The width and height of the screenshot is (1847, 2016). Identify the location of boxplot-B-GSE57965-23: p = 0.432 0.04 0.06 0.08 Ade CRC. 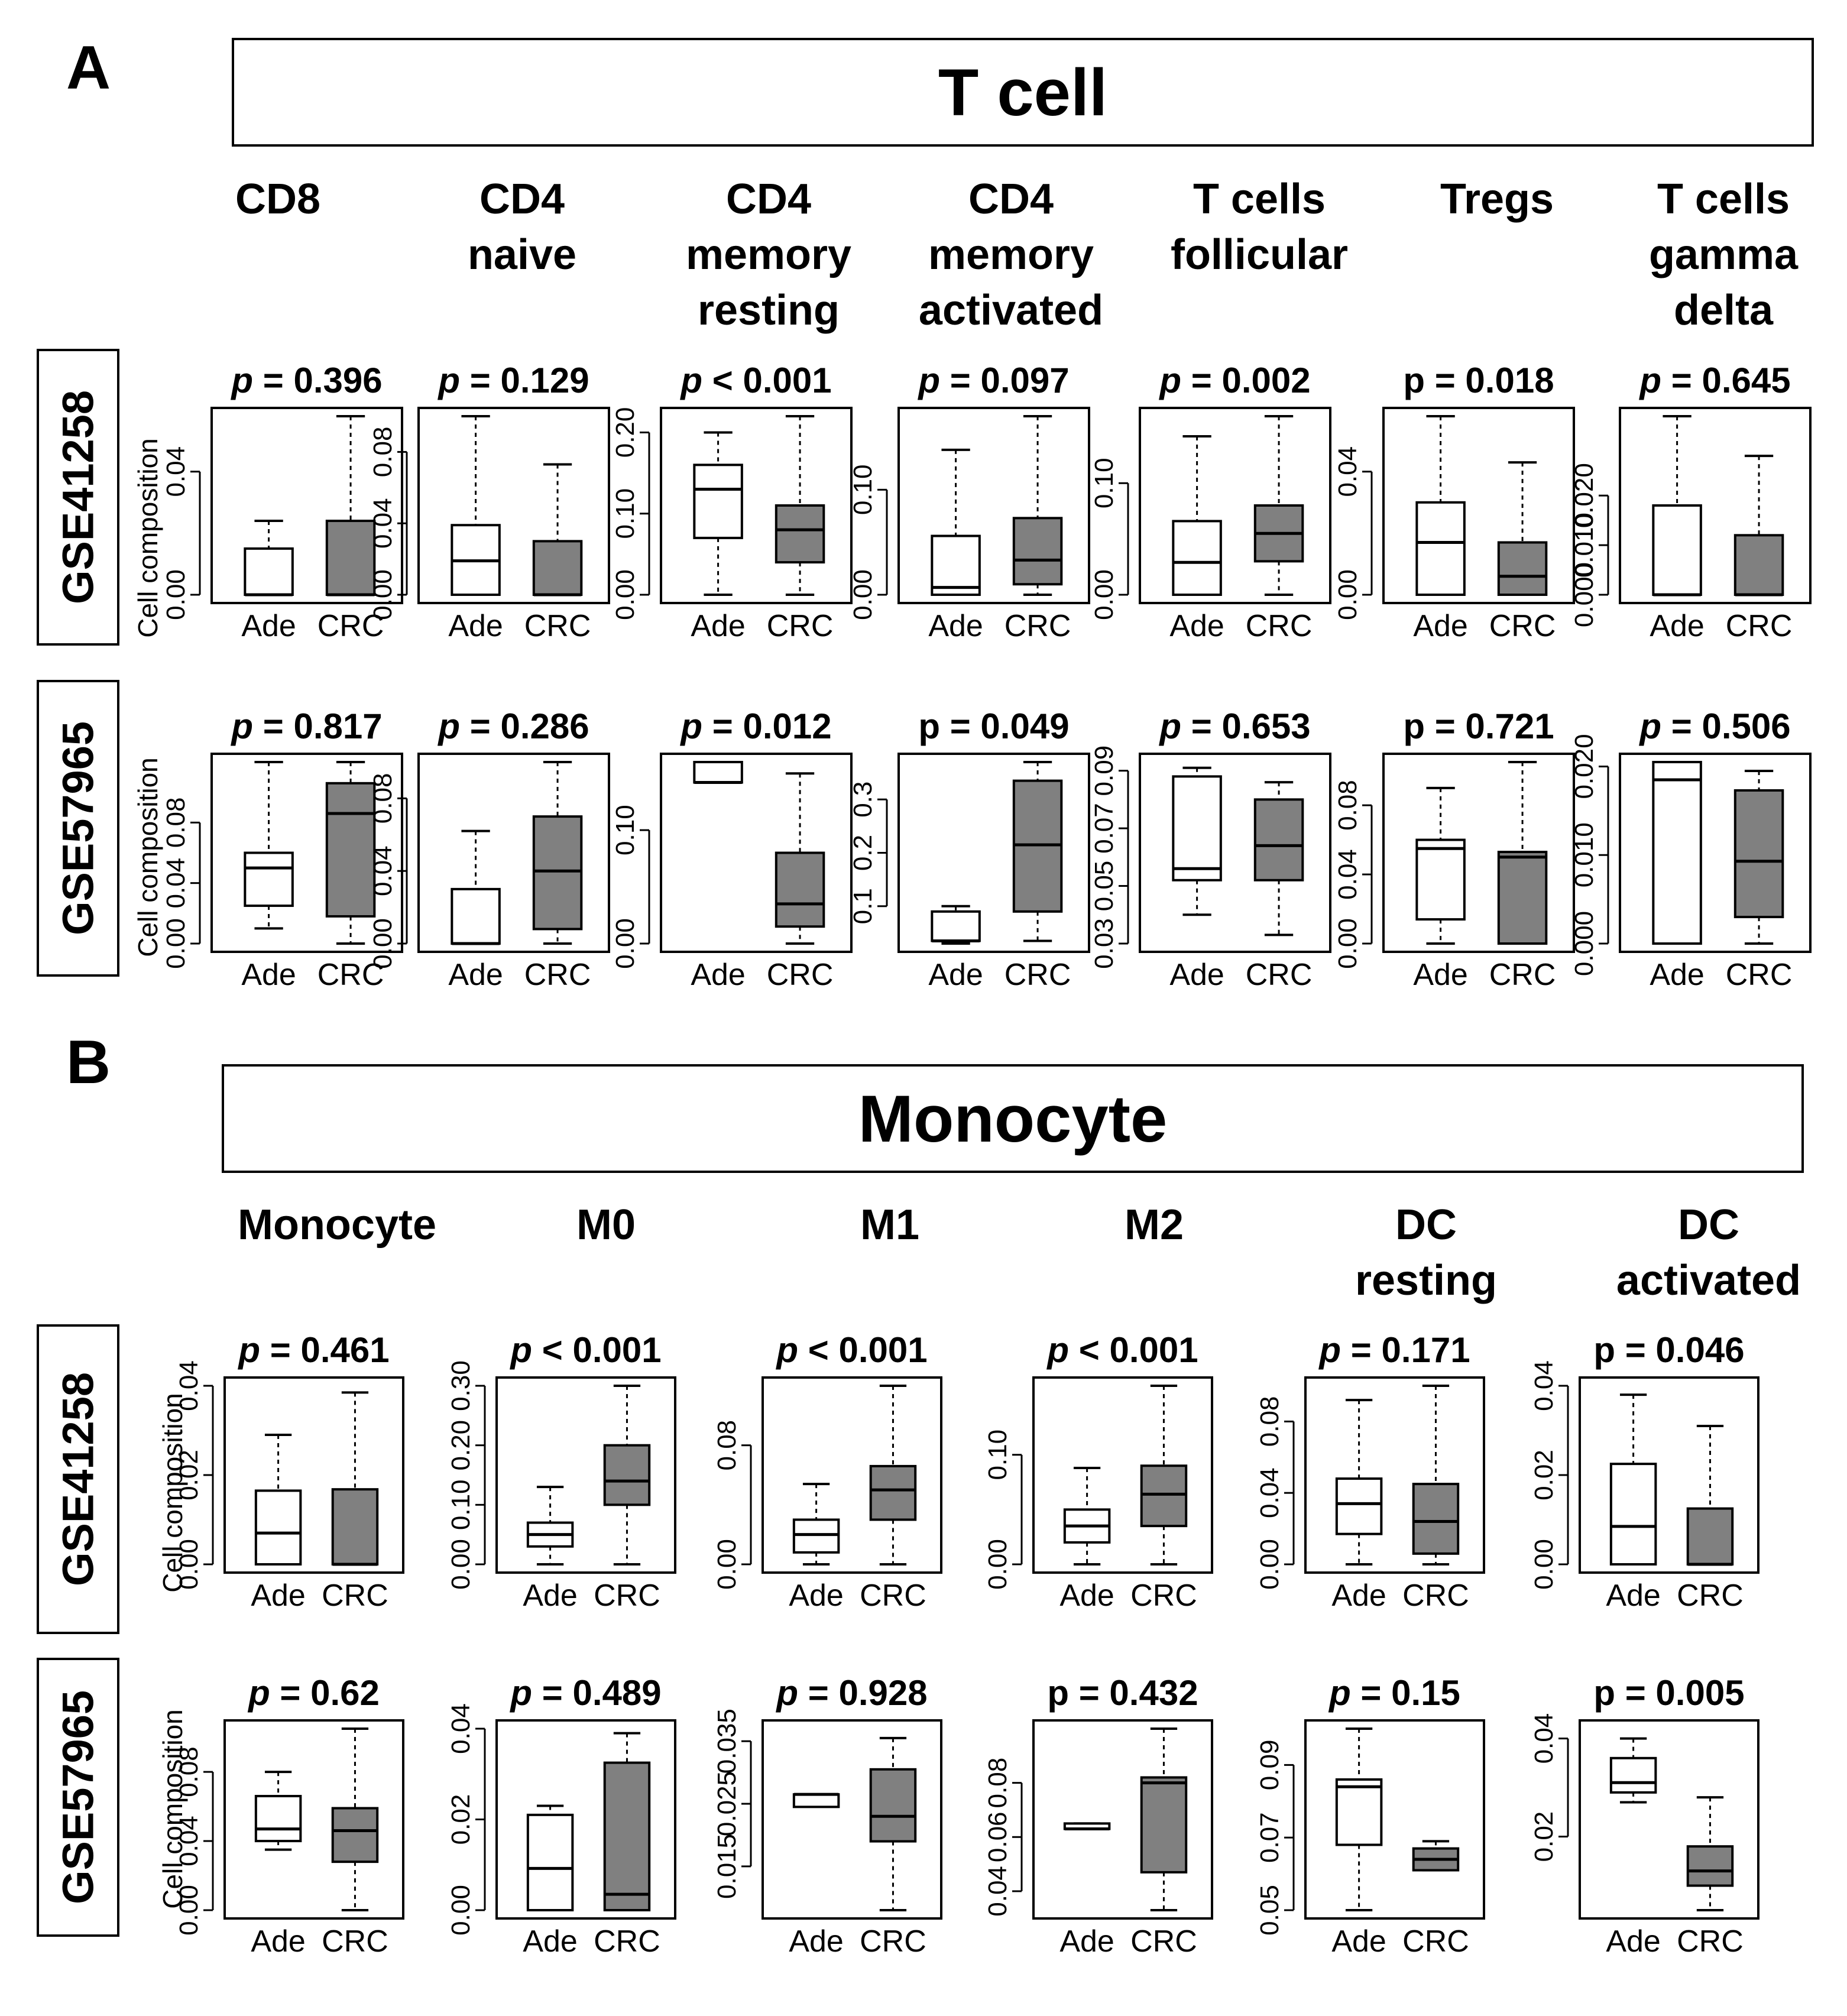
(1098, 1816).